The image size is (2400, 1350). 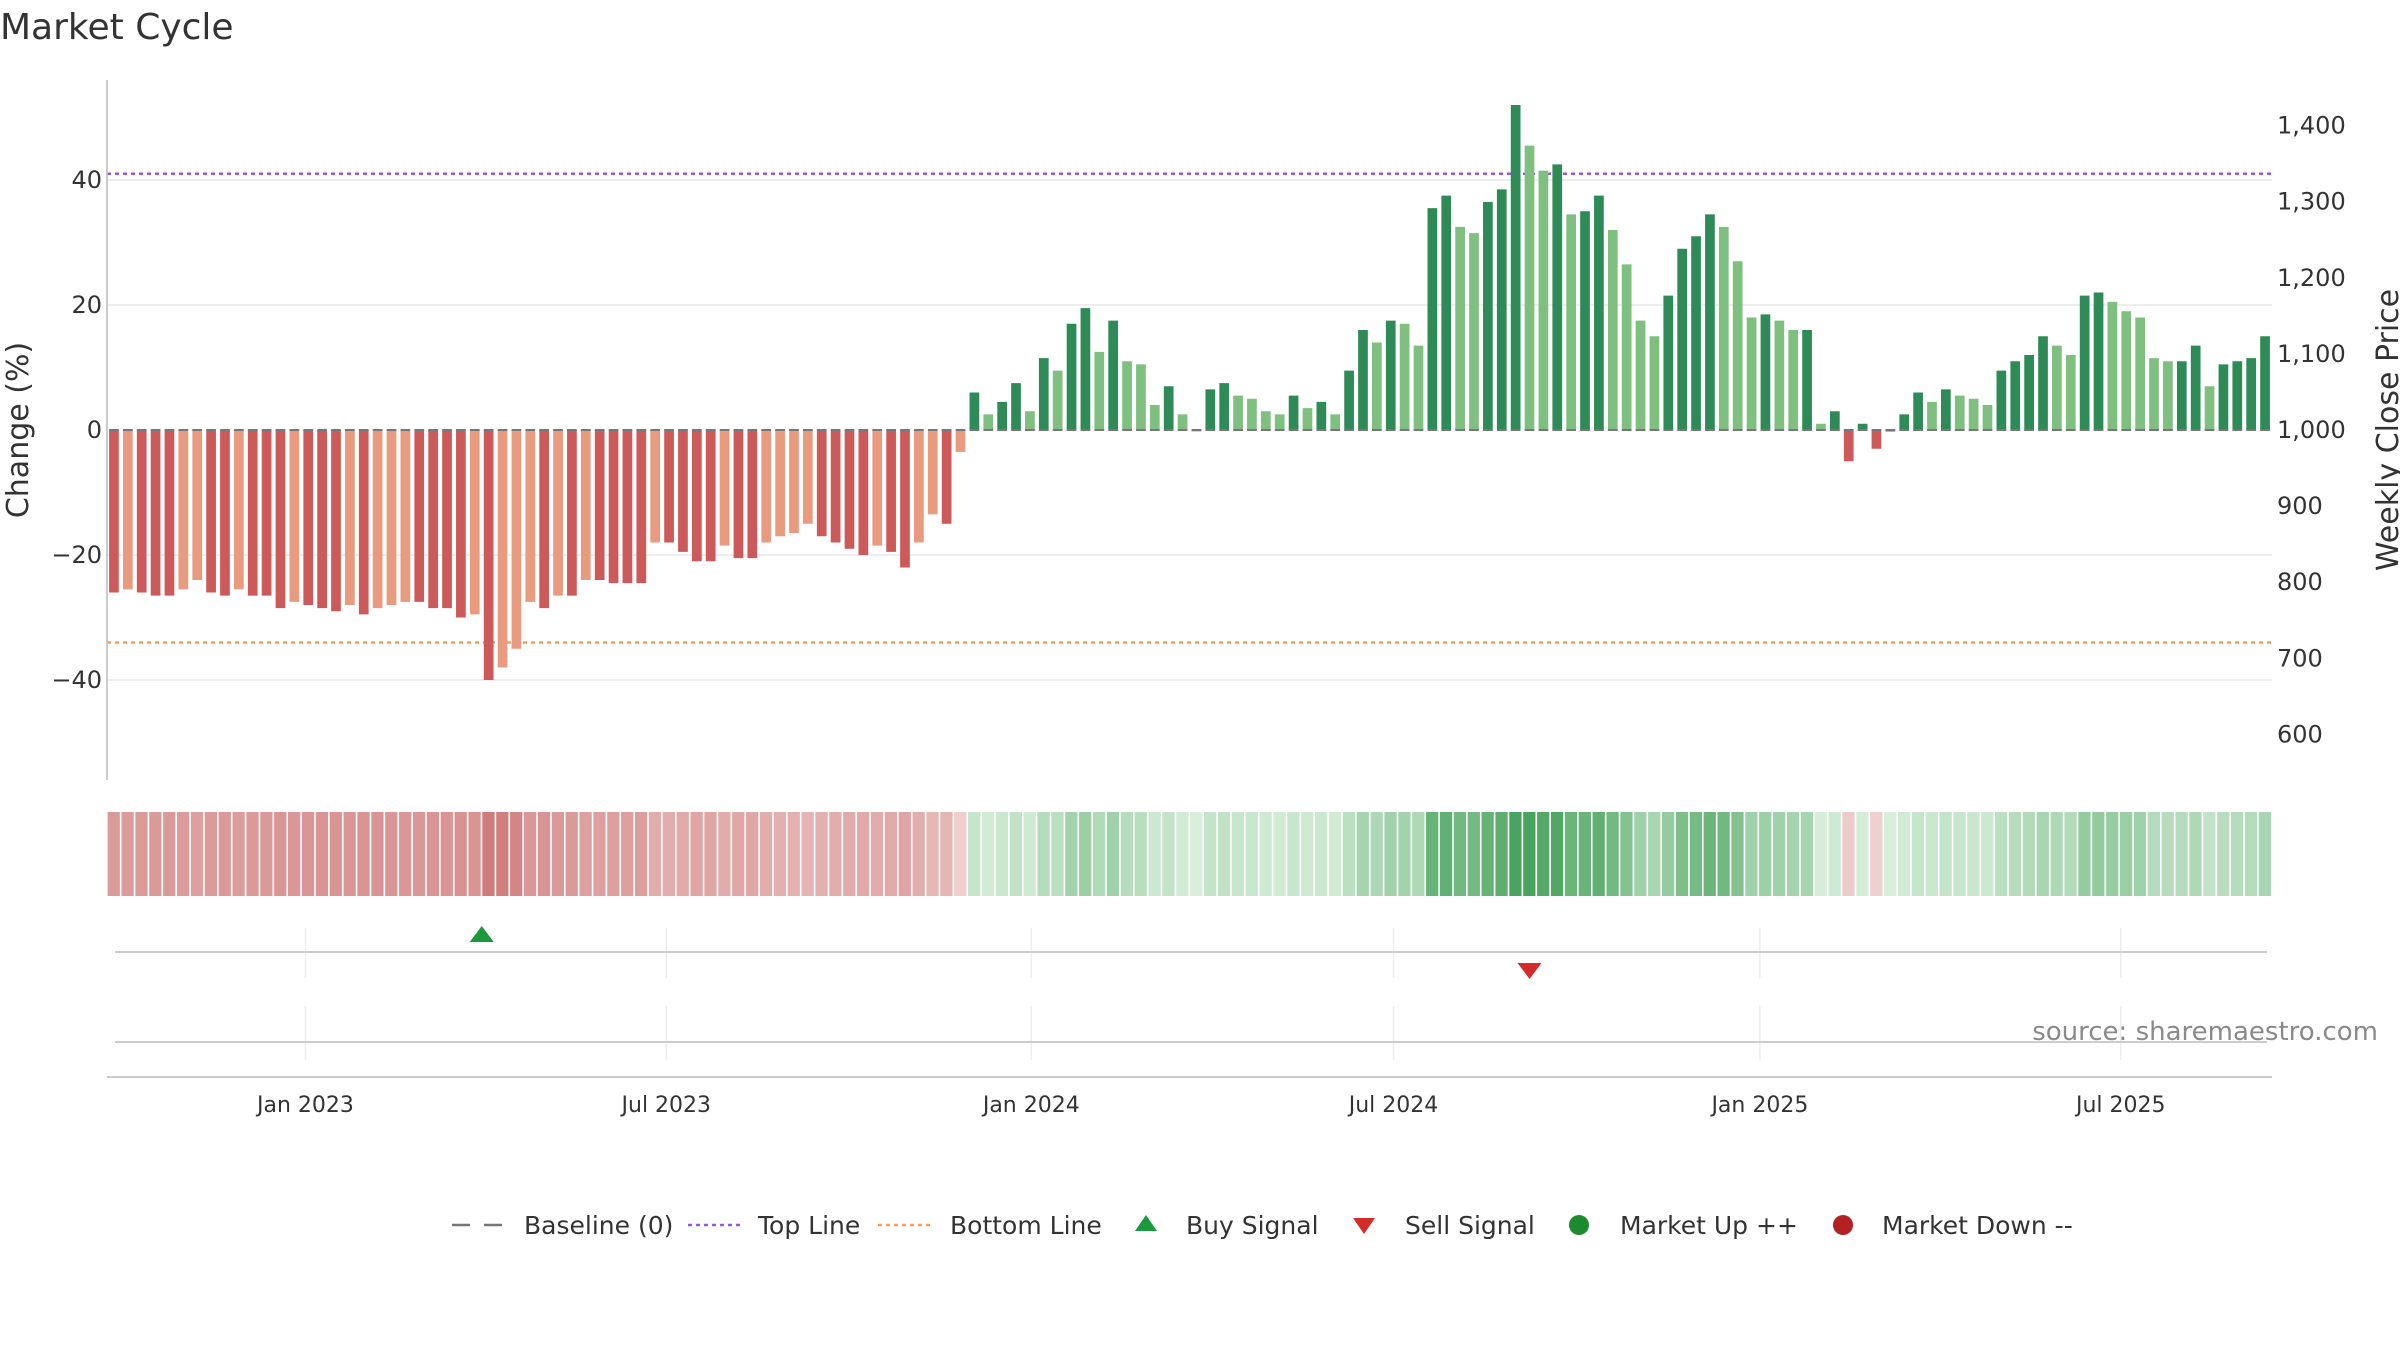 What do you see at coordinates (1709, 1225) in the screenshot?
I see `legend-label: Market Up ++` at bounding box center [1709, 1225].